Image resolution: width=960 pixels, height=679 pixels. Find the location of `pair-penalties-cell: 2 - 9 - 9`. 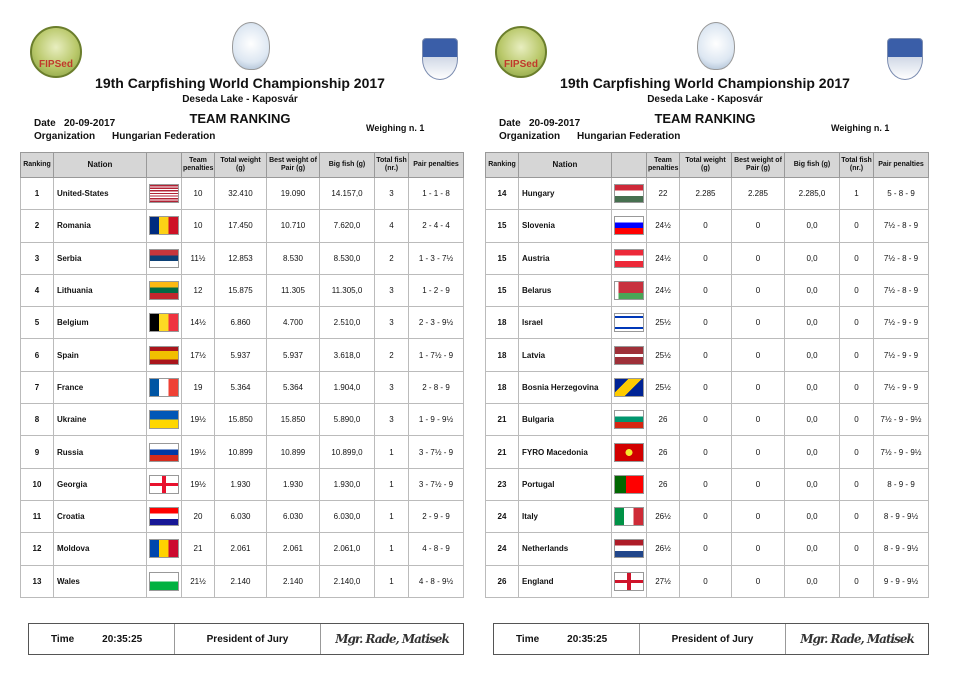

pair-penalties-cell: 2 - 9 - 9 is located at coordinates (436, 516).